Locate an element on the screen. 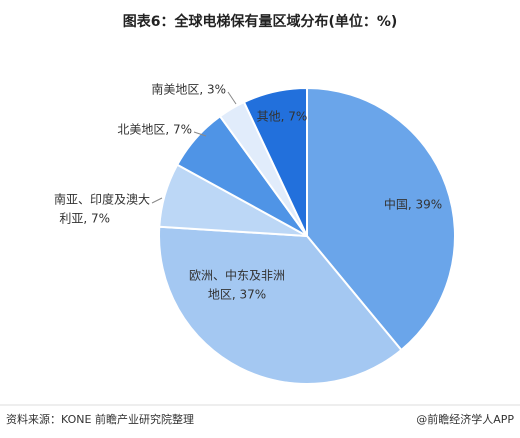 The width and height of the screenshot is (520, 438). data-label: 欧洲、中东及非洲 is located at coordinates (237, 275).